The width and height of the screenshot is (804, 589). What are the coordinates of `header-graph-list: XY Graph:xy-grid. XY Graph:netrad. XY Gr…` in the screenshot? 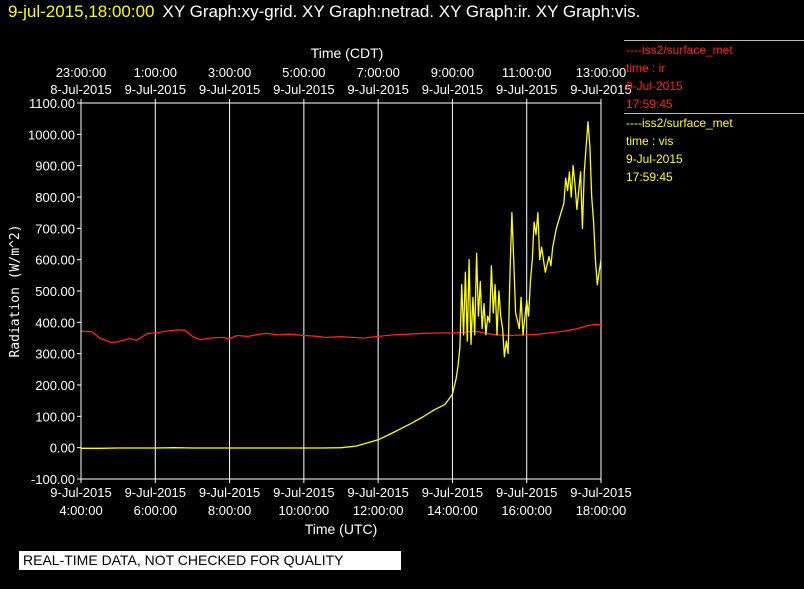 It's located at (401, 11).